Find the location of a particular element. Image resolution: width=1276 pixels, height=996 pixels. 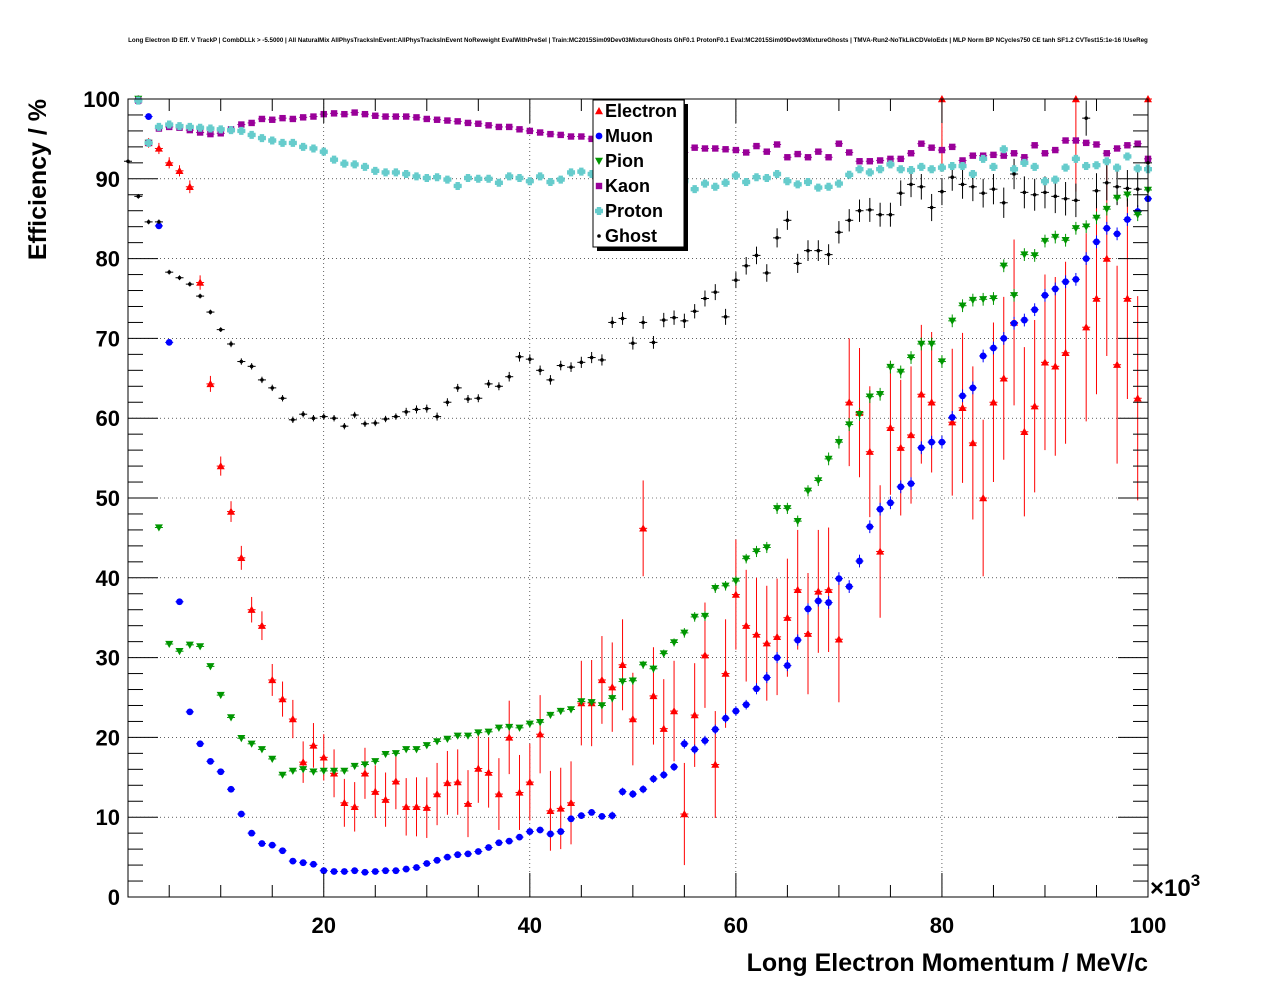

y-axis-label: Efficiency / % is located at coordinates (38, 179).